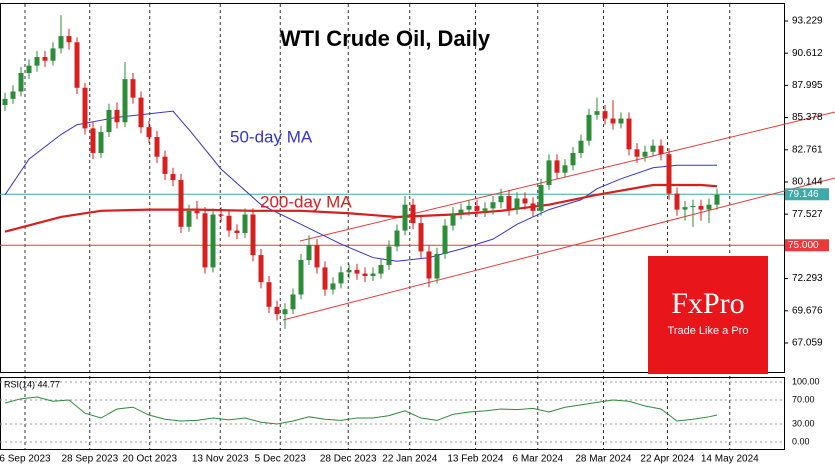 The image size is (835, 470). What do you see at coordinates (807, 85) in the screenshot?
I see `y-tick-label: 87.995` at bounding box center [807, 85].